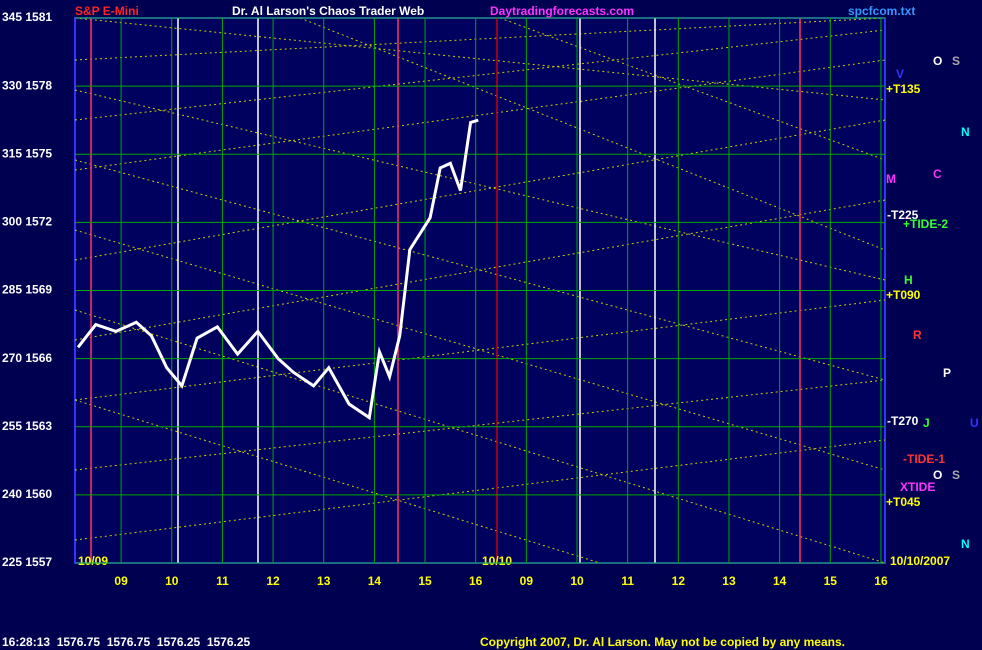 The height and width of the screenshot is (650, 982). I want to click on subtitle: S&P E-Mini, so click(107, 11).